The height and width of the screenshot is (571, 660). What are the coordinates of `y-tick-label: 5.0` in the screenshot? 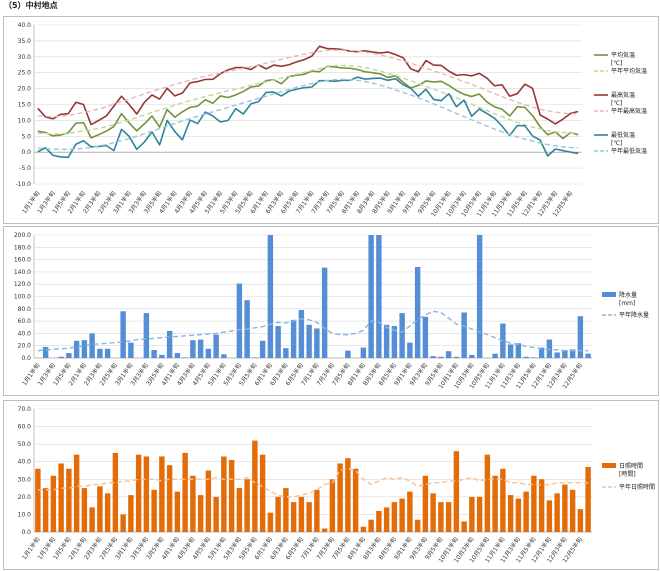 It's located at (26, 136).